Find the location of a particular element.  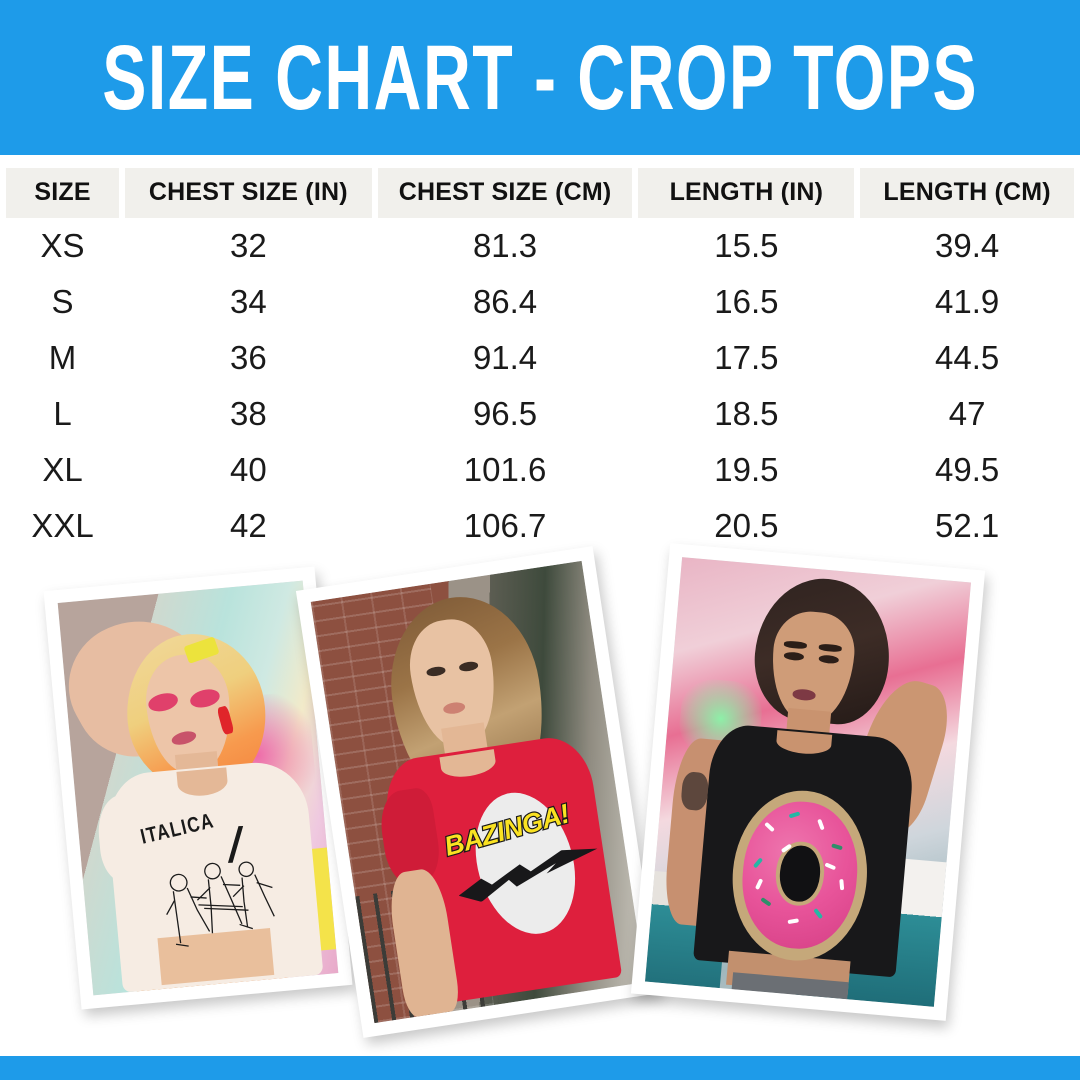

cell-chest-cm: 91.4 is located at coordinates (505, 358).